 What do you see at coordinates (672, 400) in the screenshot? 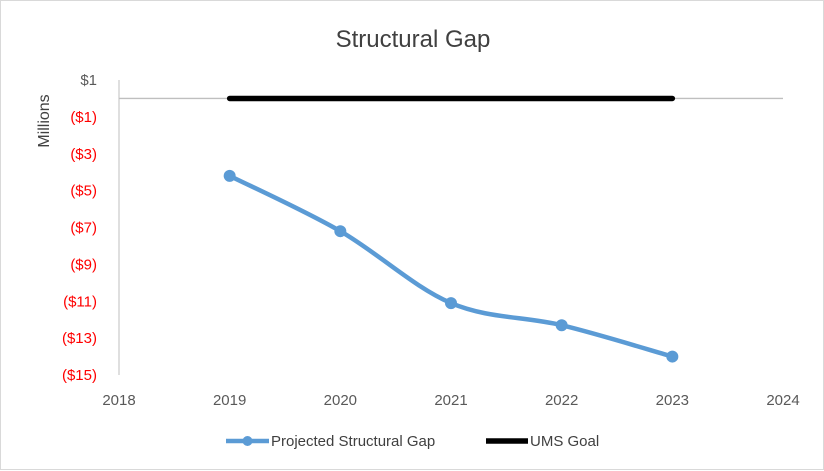
I see `x-tick-label: 2023` at bounding box center [672, 400].